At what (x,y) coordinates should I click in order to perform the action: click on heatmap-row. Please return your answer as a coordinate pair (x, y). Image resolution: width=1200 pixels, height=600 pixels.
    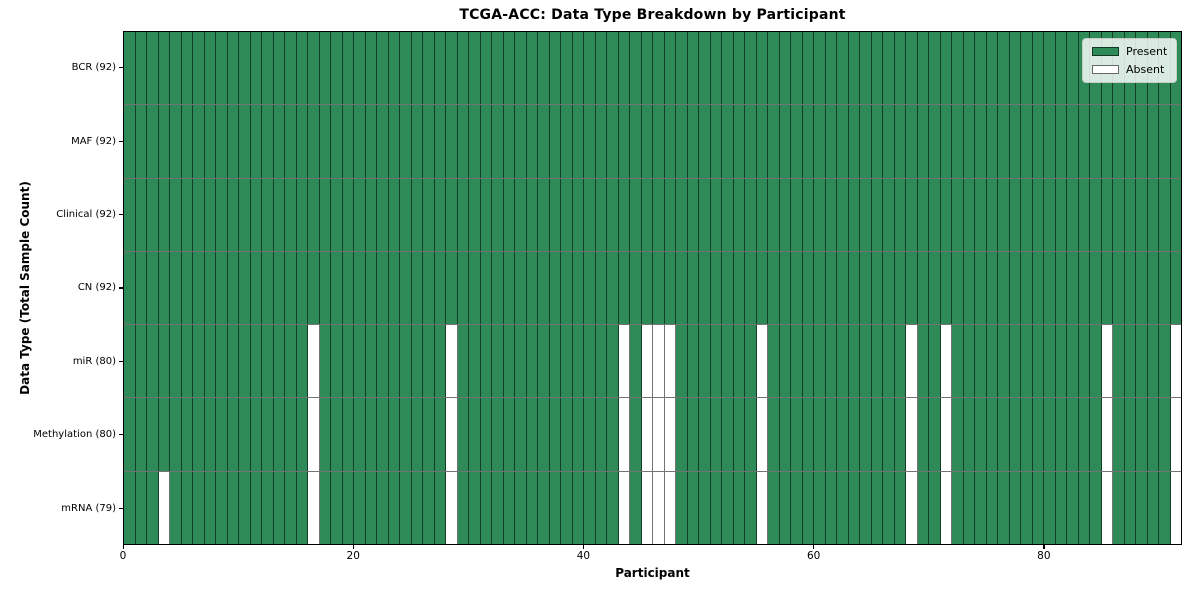
    Looking at the image, I should click on (652, 142).